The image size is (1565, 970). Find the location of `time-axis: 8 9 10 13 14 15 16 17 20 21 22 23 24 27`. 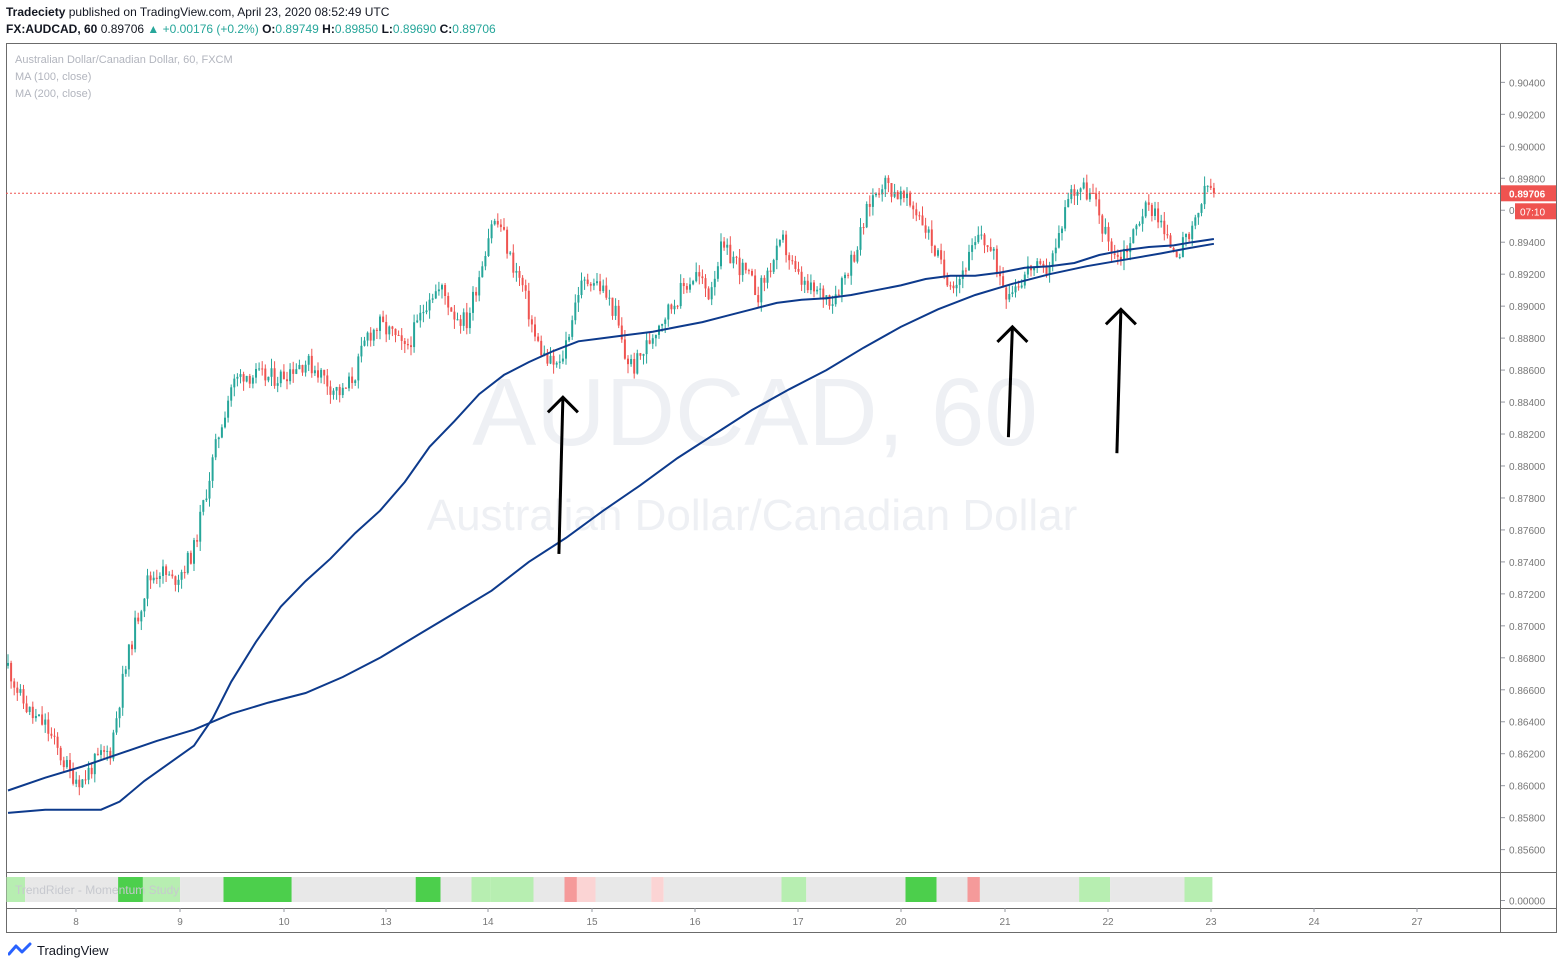

time-axis: 8 9 10 13 14 15 16 17 20 21 22 23 24 27 is located at coordinates (748, 918).